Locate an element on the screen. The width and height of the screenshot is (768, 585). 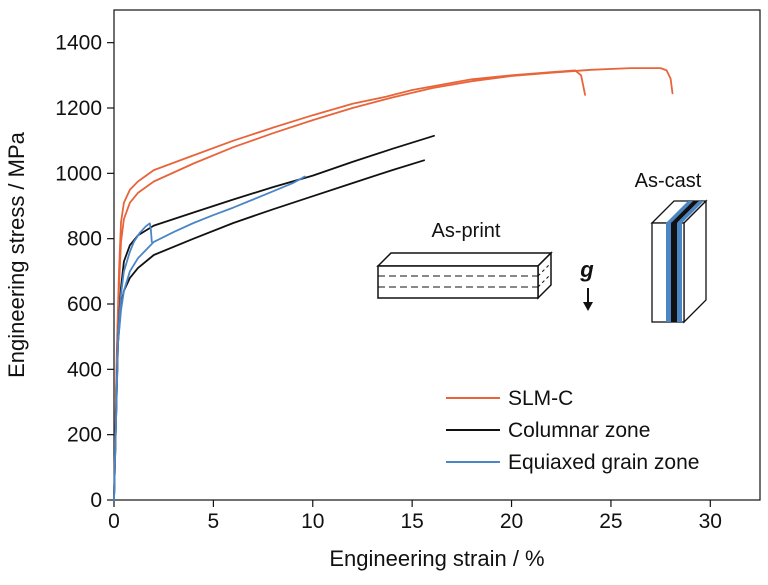
y-tick-label: 1000 is located at coordinates (78, 173).